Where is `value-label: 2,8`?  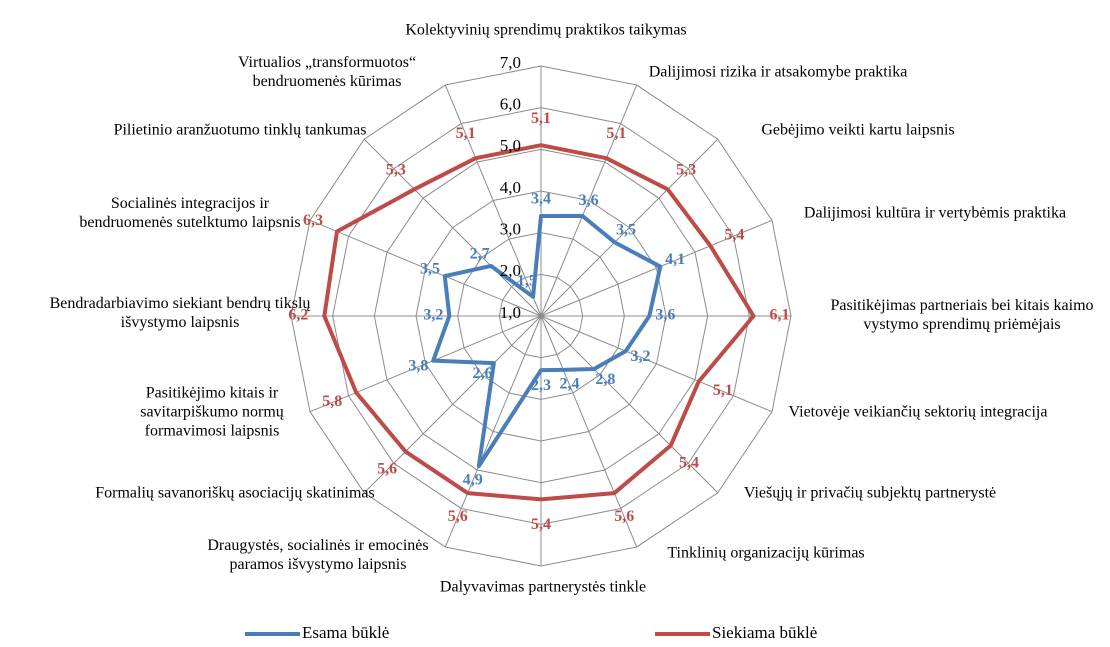
value-label: 2,8 is located at coordinates (605, 379).